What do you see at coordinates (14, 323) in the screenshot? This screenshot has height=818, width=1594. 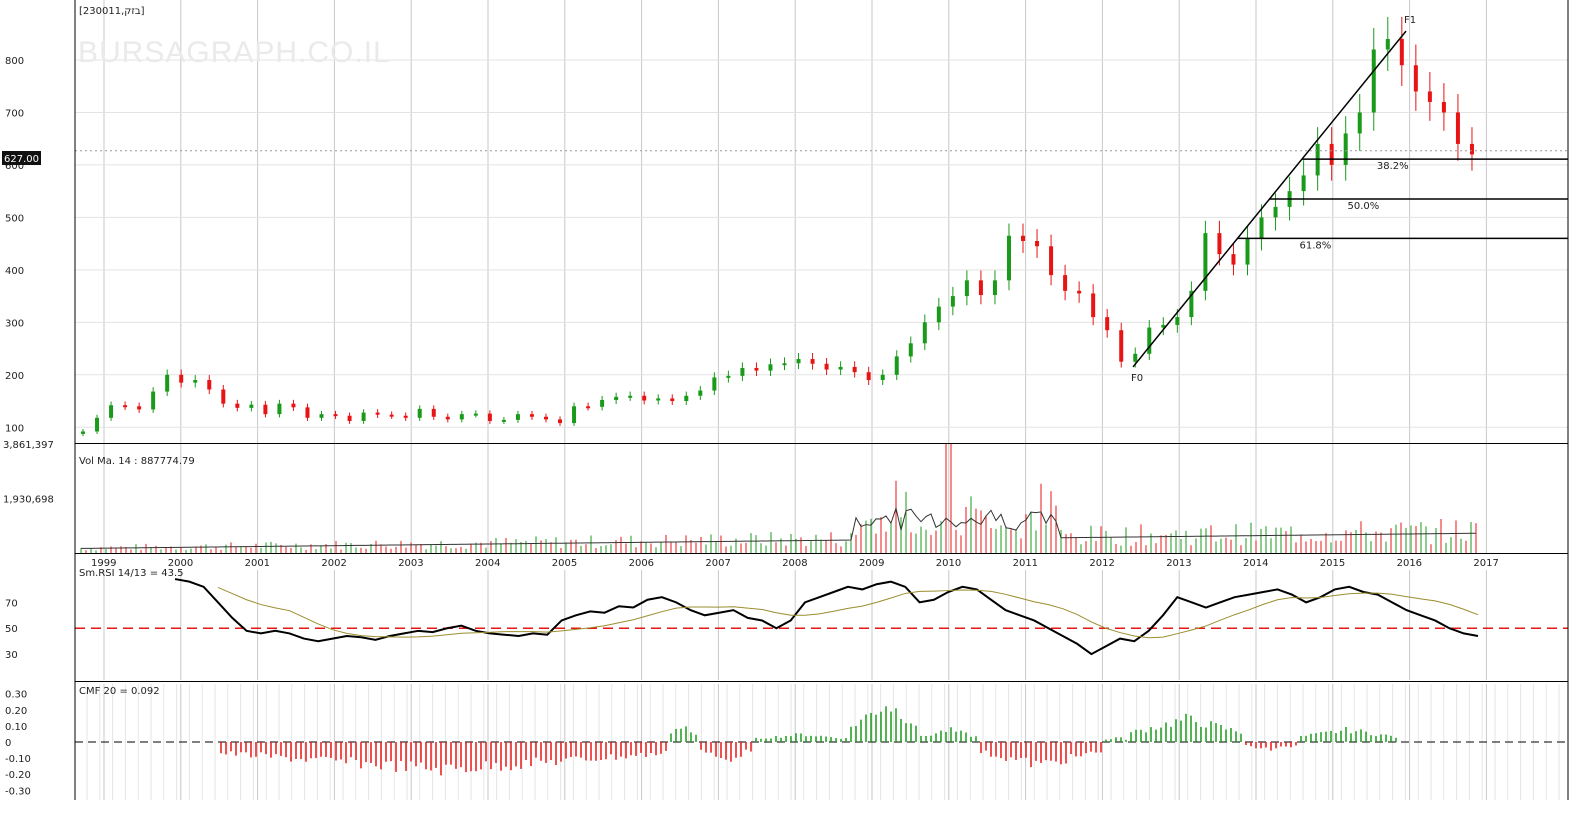 I see `y-tick-label: 300` at bounding box center [14, 323].